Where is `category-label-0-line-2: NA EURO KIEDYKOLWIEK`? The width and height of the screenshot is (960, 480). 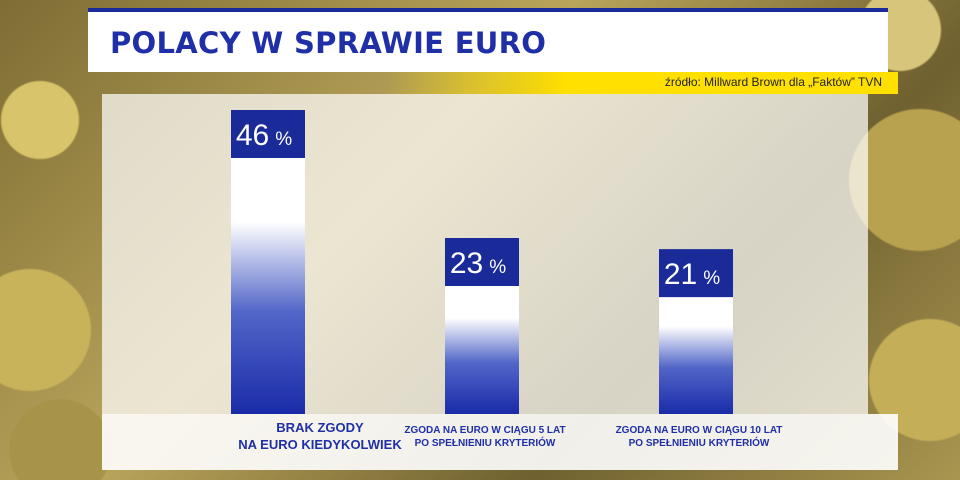
category-label-0-line-2: NA EURO KIEDYKOLWIEK is located at coordinates (320, 444).